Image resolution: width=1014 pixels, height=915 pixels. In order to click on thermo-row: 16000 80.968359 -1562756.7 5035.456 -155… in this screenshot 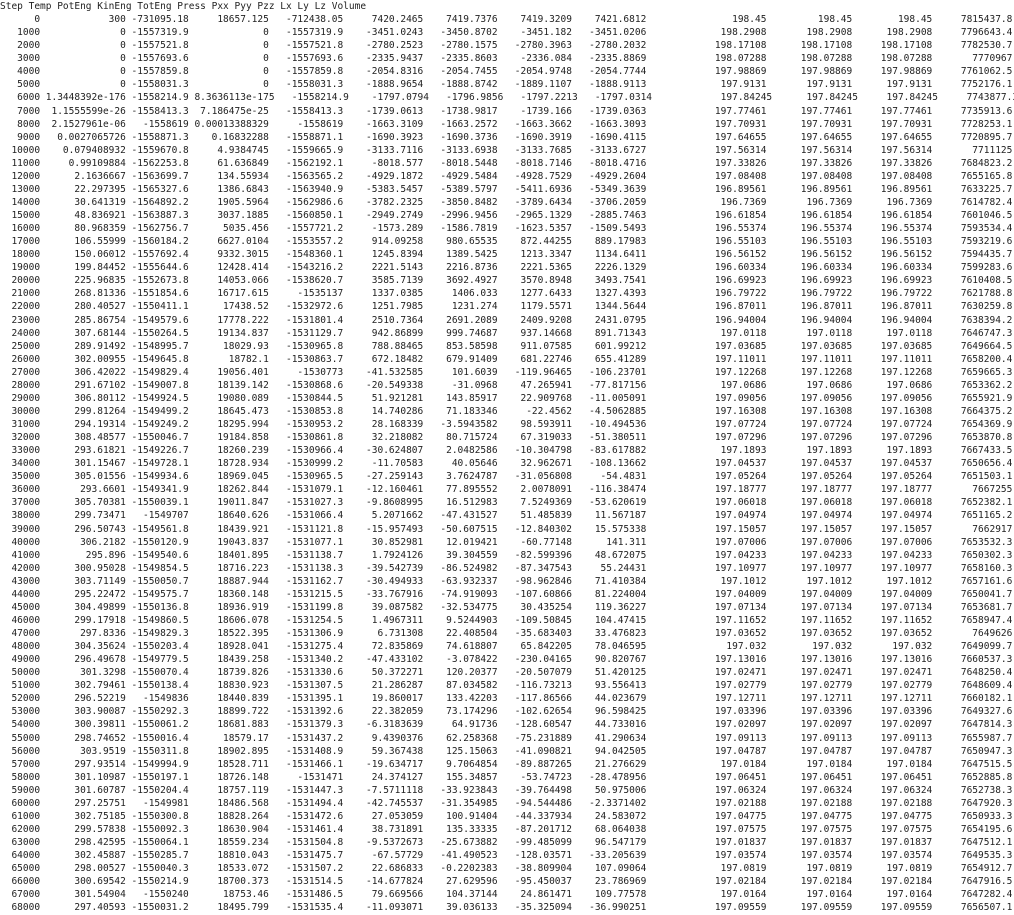, I will do `click(506, 229)`.